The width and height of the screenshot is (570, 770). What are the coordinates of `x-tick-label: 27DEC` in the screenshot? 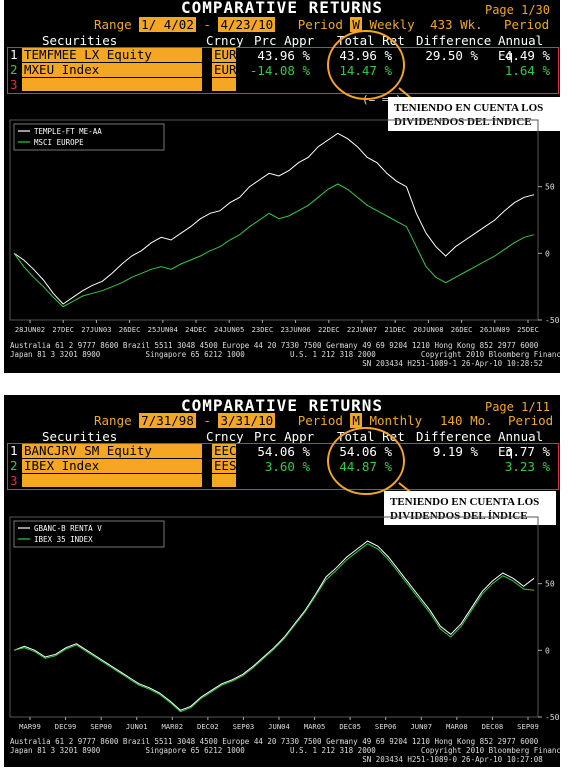 It's located at (63, 329).